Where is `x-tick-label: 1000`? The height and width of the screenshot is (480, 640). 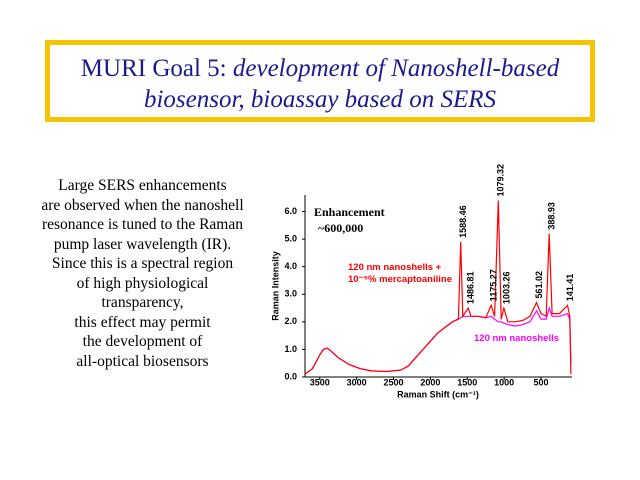
x-tick-label: 1000 is located at coordinates (504, 382).